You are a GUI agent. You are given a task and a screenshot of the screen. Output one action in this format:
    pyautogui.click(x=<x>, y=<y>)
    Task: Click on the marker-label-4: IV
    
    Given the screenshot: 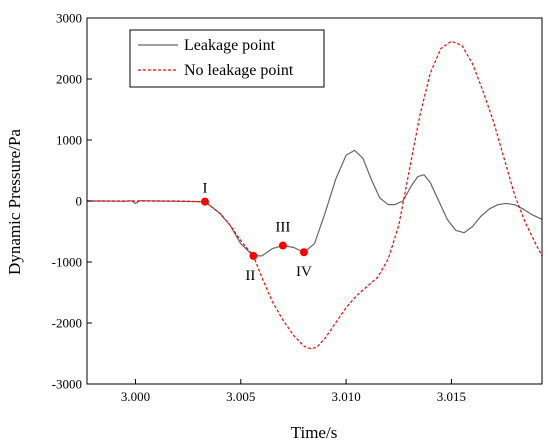 What is the action you would take?
    pyautogui.click(x=304, y=272)
    